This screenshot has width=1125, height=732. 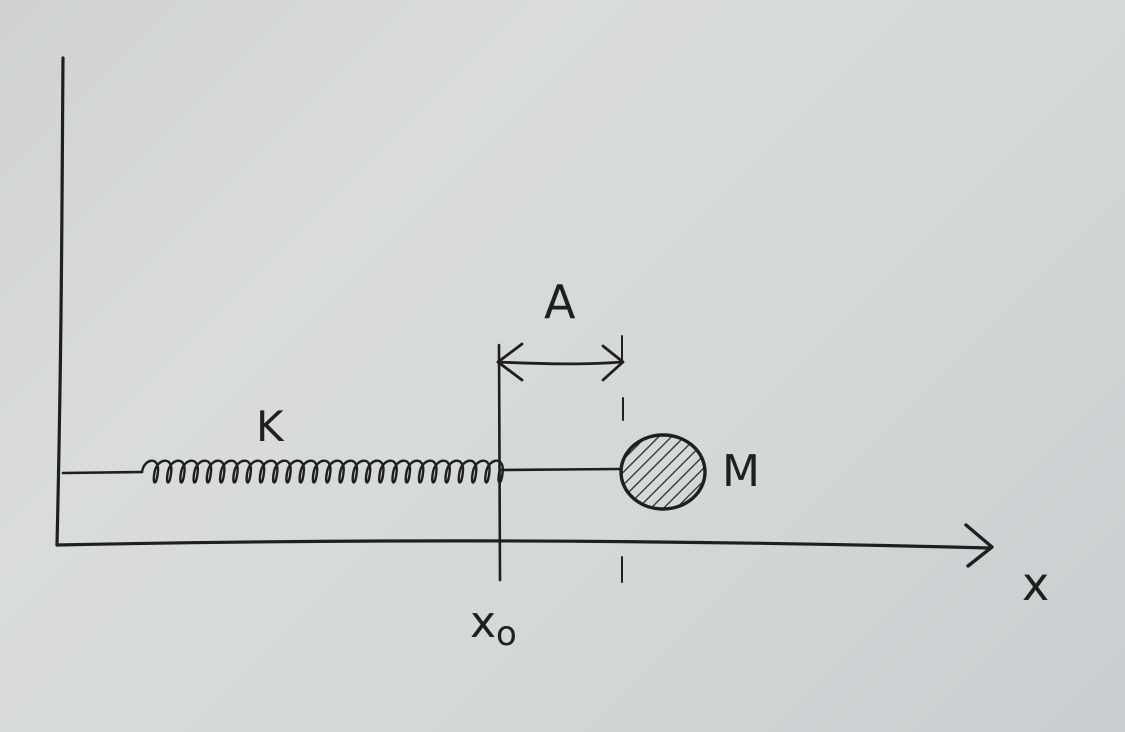 I want to click on x-axis-label: x, so click(x=1035, y=584).